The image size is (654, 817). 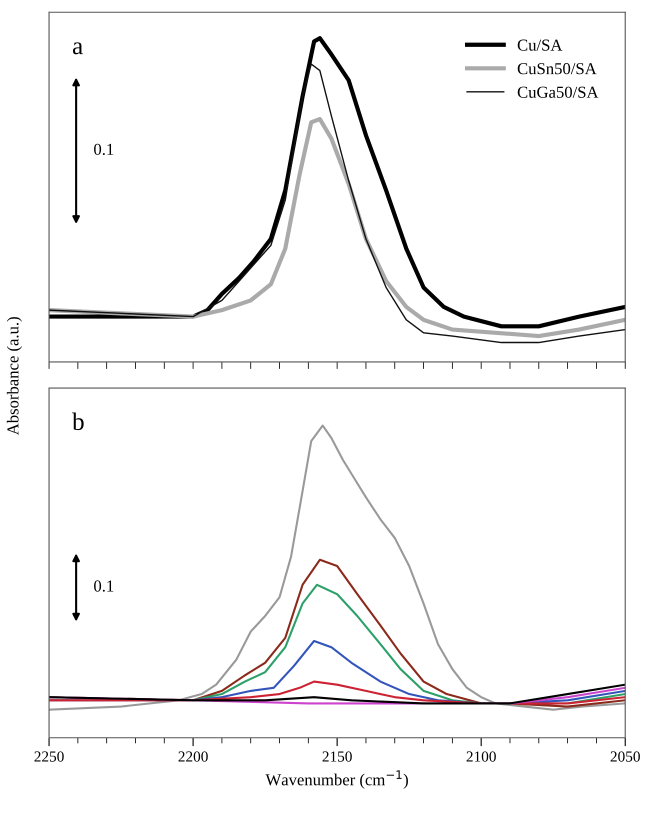 I want to click on x-tick-label: 2200, so click(x=193, y=756).